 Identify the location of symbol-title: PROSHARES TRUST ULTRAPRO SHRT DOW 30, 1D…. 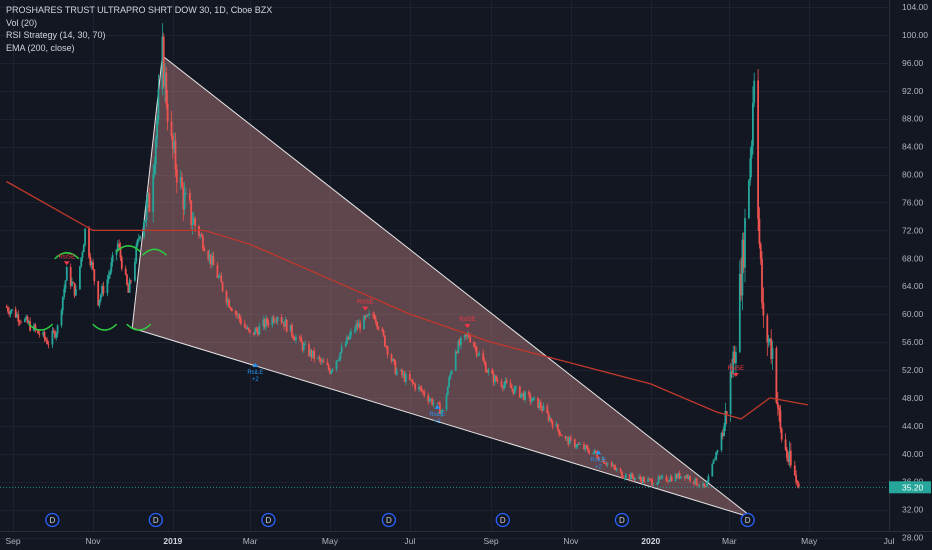
(139, 10).